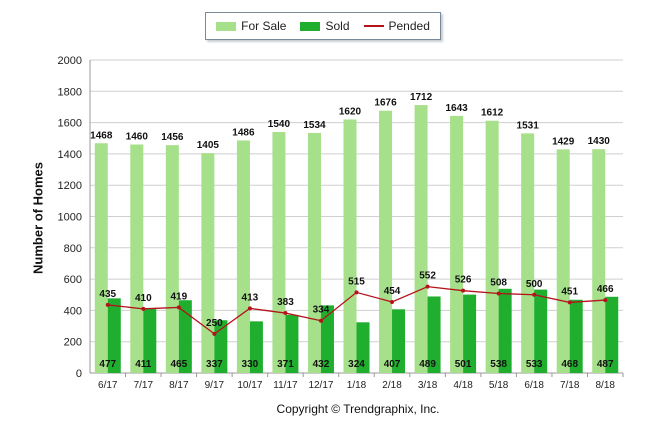 The height and width of the screenshot is (434, 646). I want to click on x-tick-label: 6/18, so click(534, 385).